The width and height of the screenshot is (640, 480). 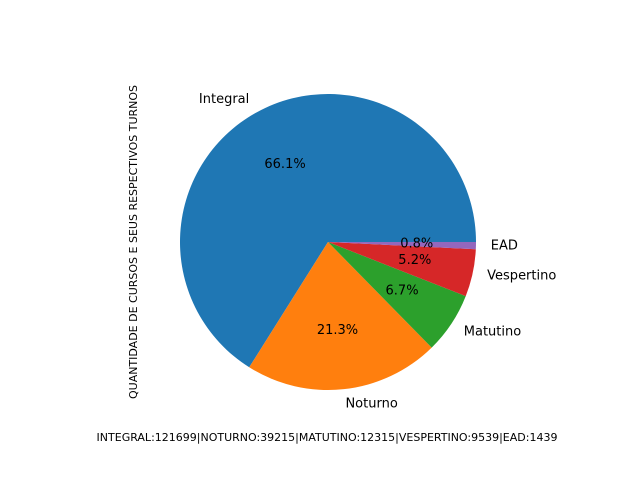 What do you see at coordinates (402, 269) in the screenshot?
I see `pie-slice-vespertino` at bounding box center [402, 269].